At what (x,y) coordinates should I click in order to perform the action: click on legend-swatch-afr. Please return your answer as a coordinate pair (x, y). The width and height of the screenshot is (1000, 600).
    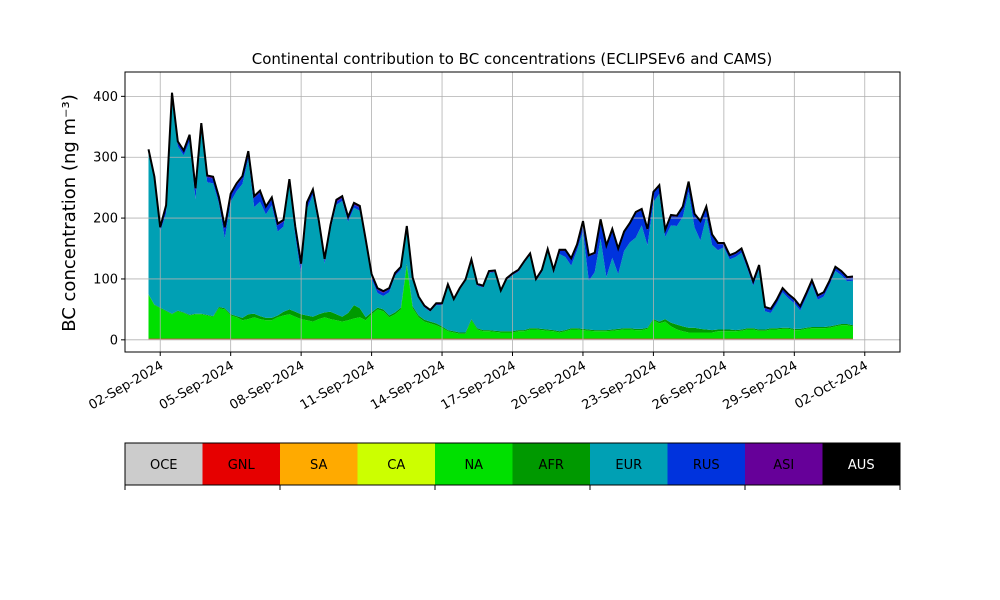
    Looking at the image, I should click on (551, 464).